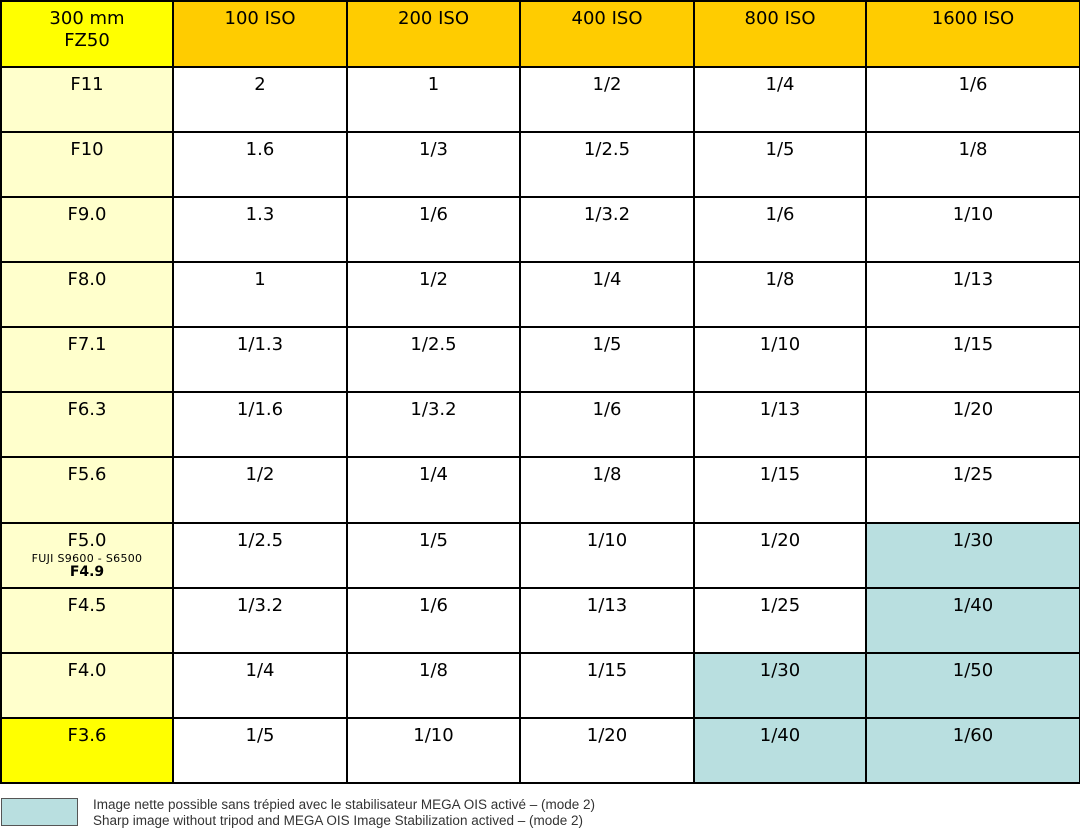 Image resolution: width=1080 pixels, height=839 pixels. What do you see at coordinates (87, 345) in the screenshot?
I see `aperture-label: F7.1` at bounding box center [87, 345].